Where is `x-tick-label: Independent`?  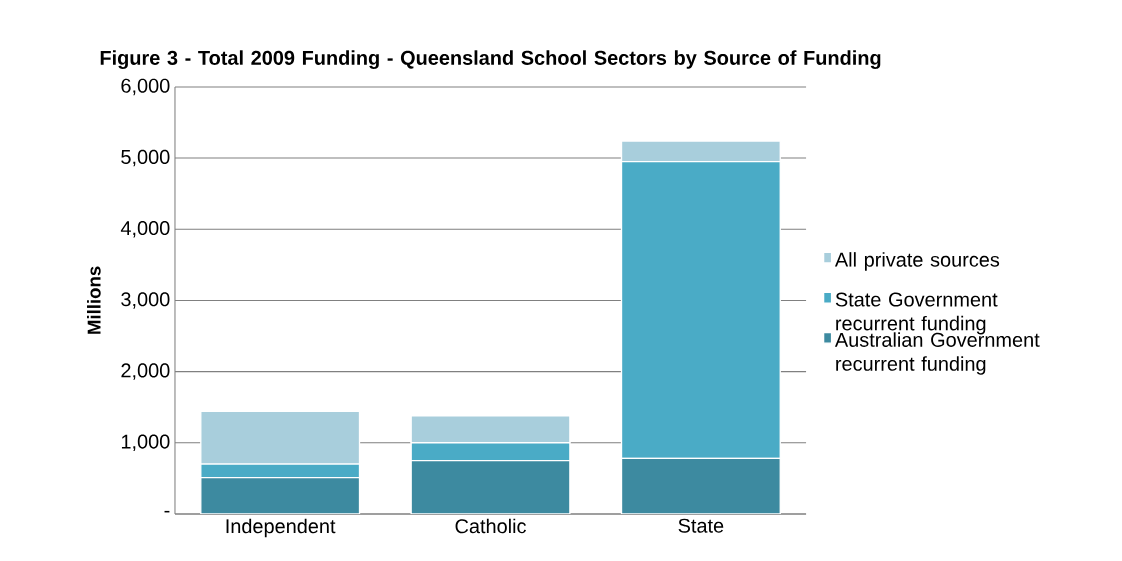
x-tick-label: Independent is located at coordinates (281, 528).